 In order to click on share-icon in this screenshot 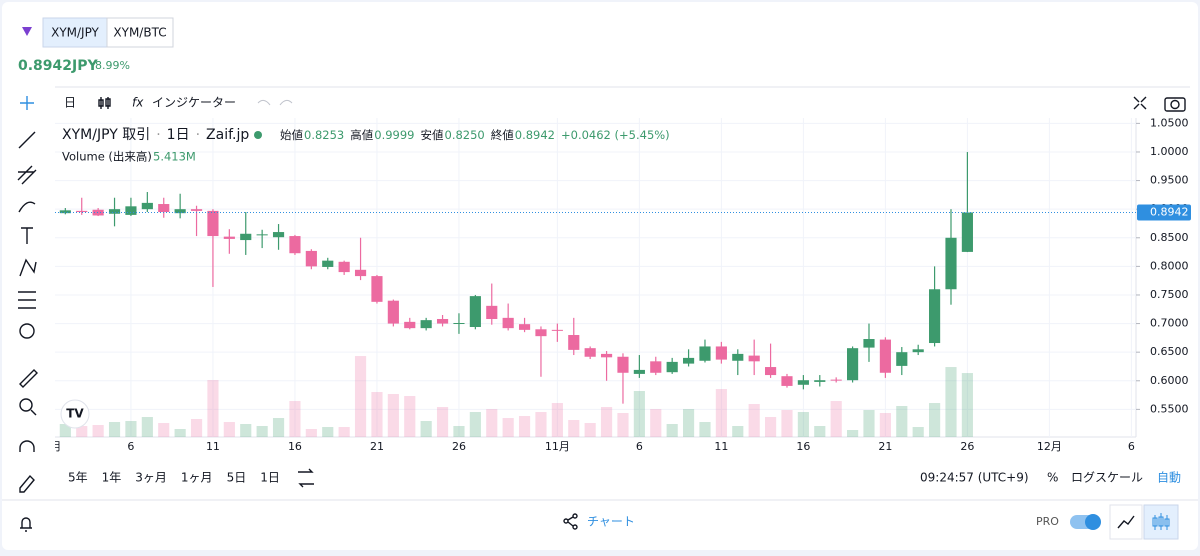, I will do `click(570, 521)`.